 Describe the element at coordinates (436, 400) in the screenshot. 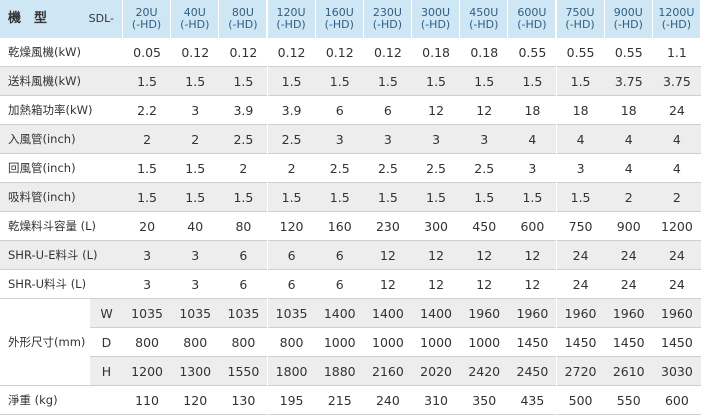

I see `value-cell: 310` at that location.